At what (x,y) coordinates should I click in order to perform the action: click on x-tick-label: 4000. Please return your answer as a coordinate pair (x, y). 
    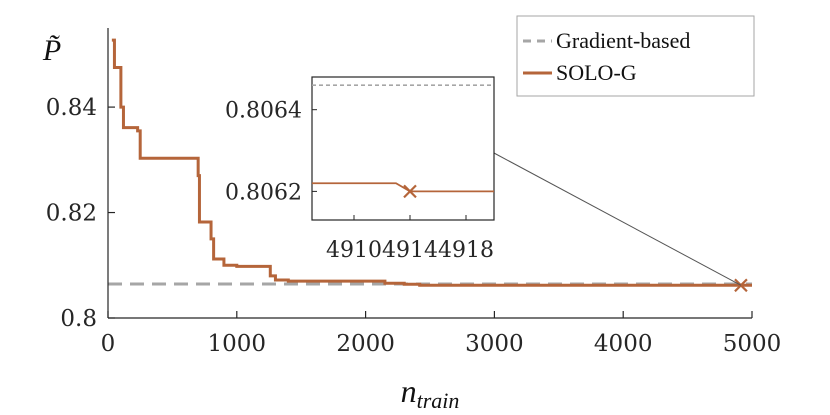
    Looking at the image, I should click on (623, 344).